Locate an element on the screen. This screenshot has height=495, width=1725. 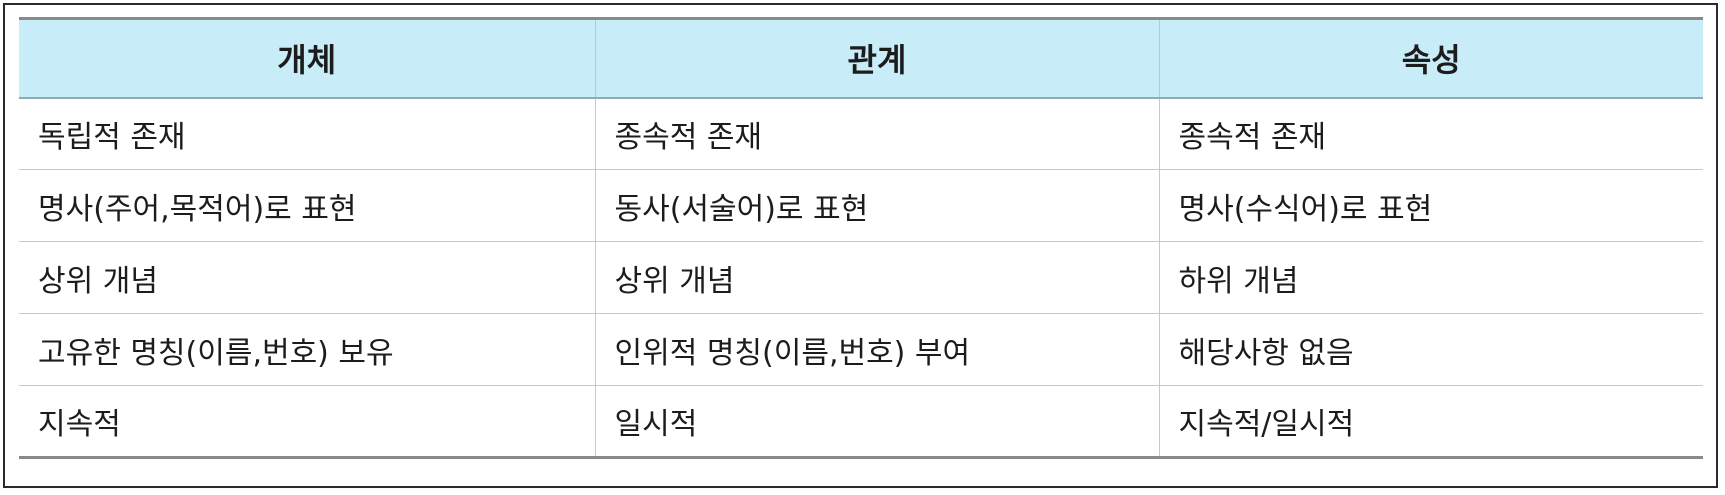
table-row: 상위 개념 상위 개념 하위 개념 is located at coordinates (861, 277).